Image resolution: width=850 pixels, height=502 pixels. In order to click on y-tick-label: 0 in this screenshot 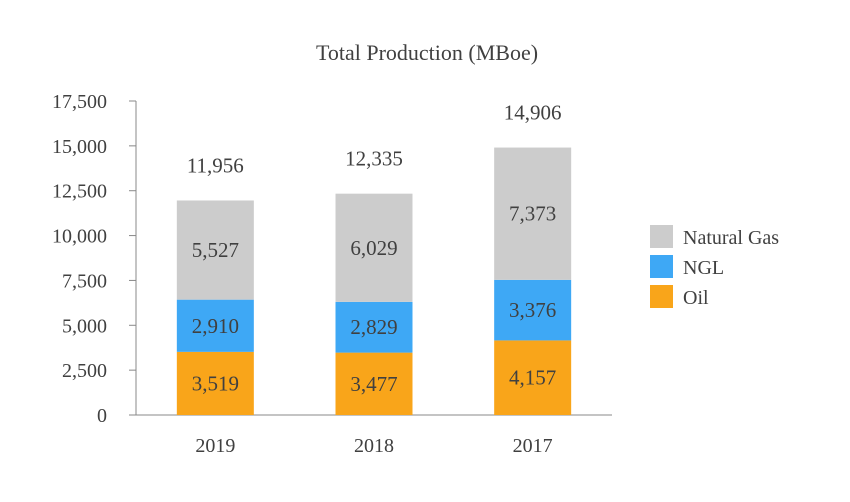, I will do `click(102, 416)`.